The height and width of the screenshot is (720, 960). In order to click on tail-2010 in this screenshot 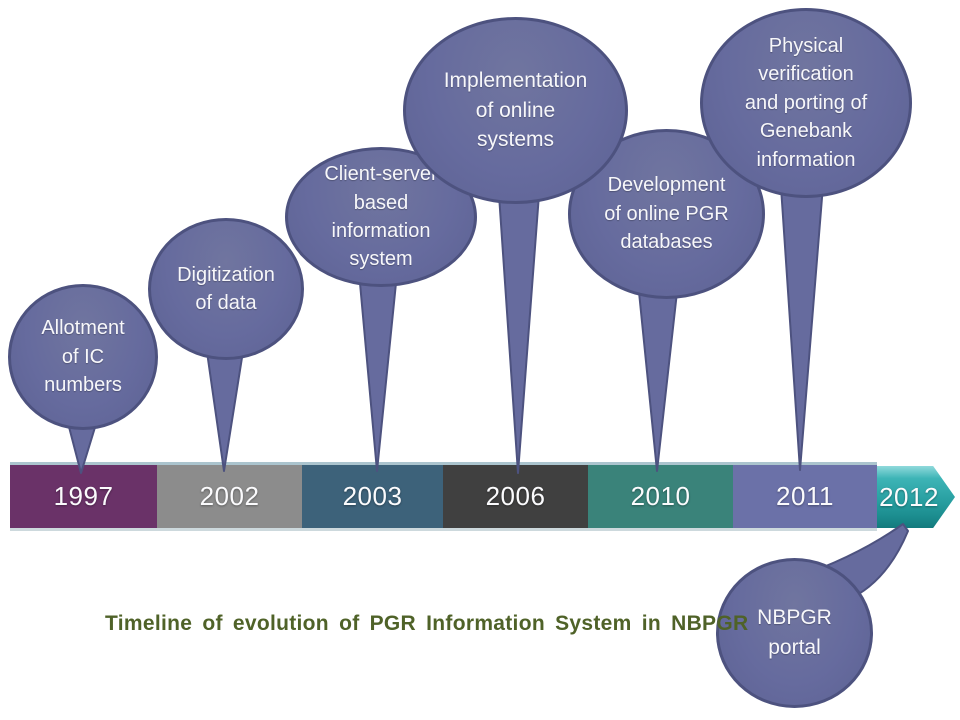, I will do `click(658, 376)`.